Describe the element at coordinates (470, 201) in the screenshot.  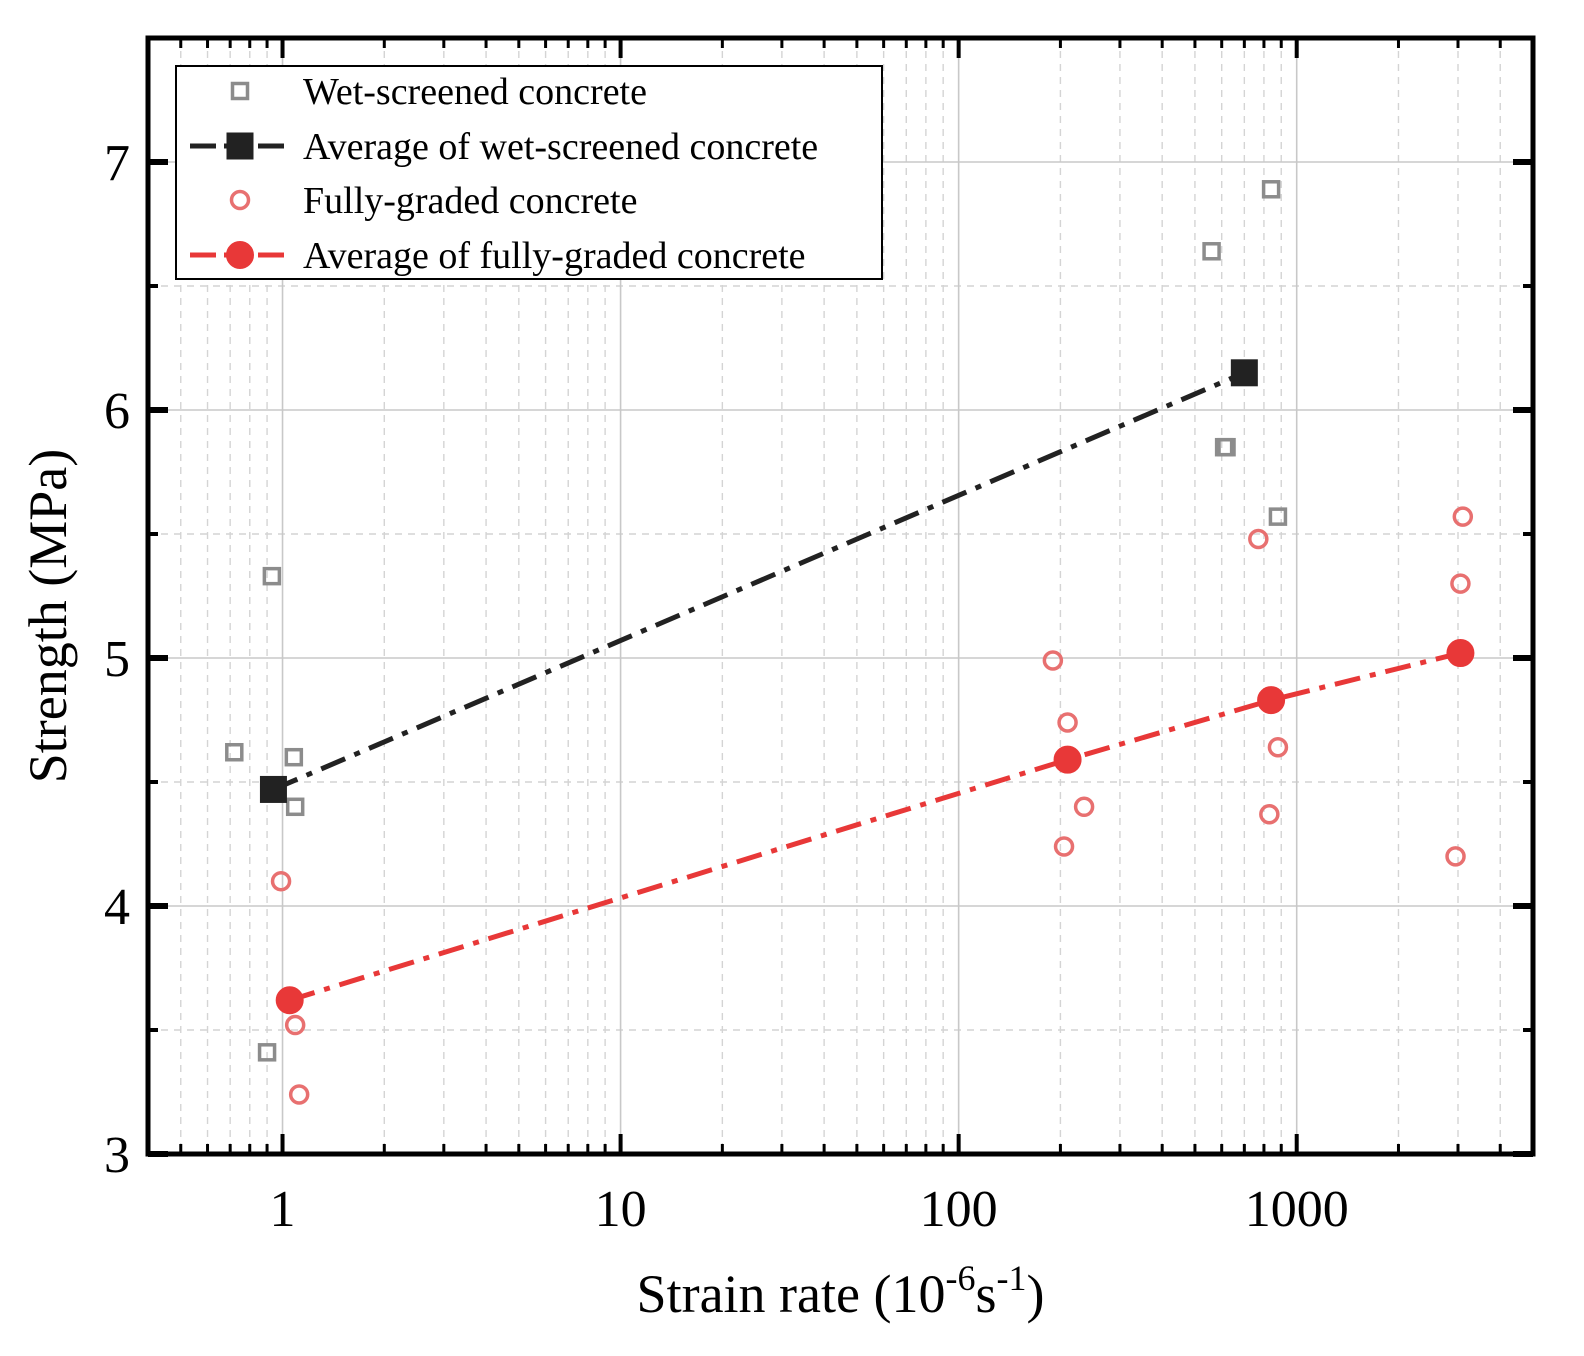
I see `legend-label: Fully-graded concrete` at that location.